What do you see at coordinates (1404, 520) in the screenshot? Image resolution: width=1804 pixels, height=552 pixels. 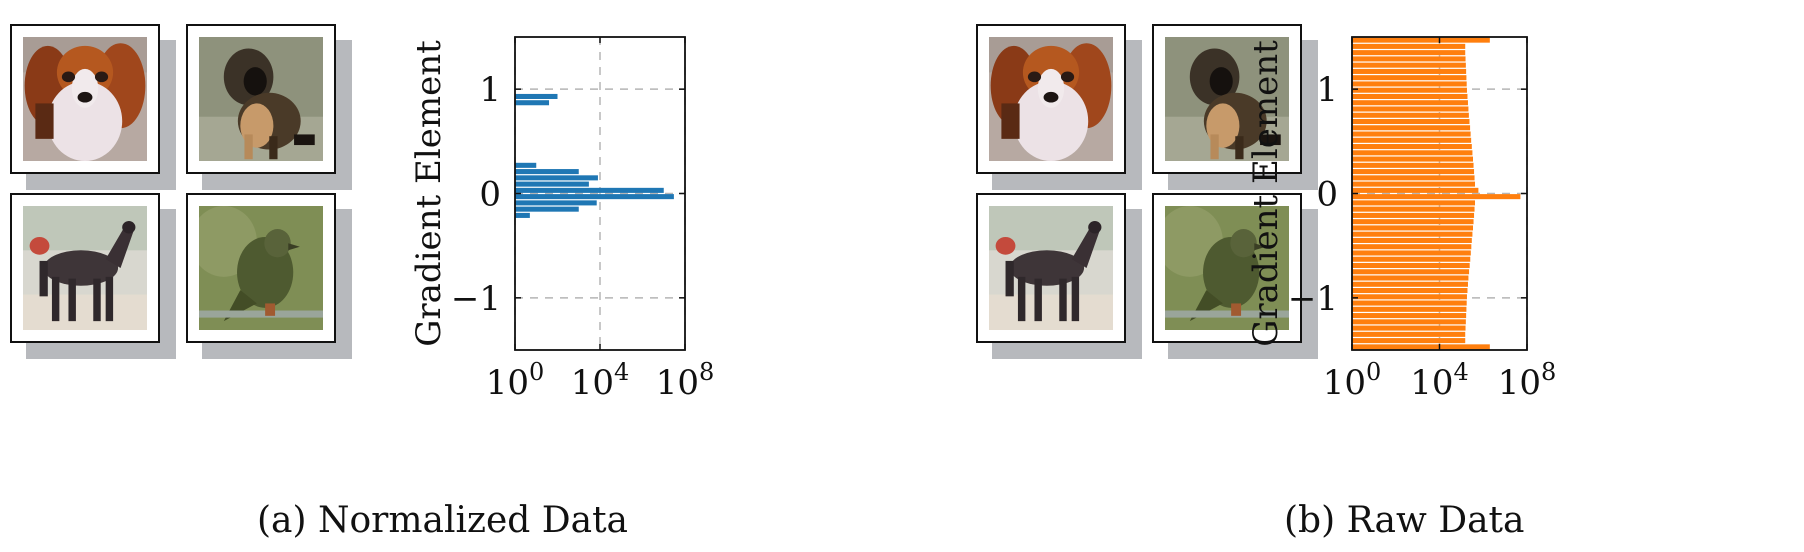 I see `panel-caption: (b) Raw Data` at bounding box center [1404, 520].